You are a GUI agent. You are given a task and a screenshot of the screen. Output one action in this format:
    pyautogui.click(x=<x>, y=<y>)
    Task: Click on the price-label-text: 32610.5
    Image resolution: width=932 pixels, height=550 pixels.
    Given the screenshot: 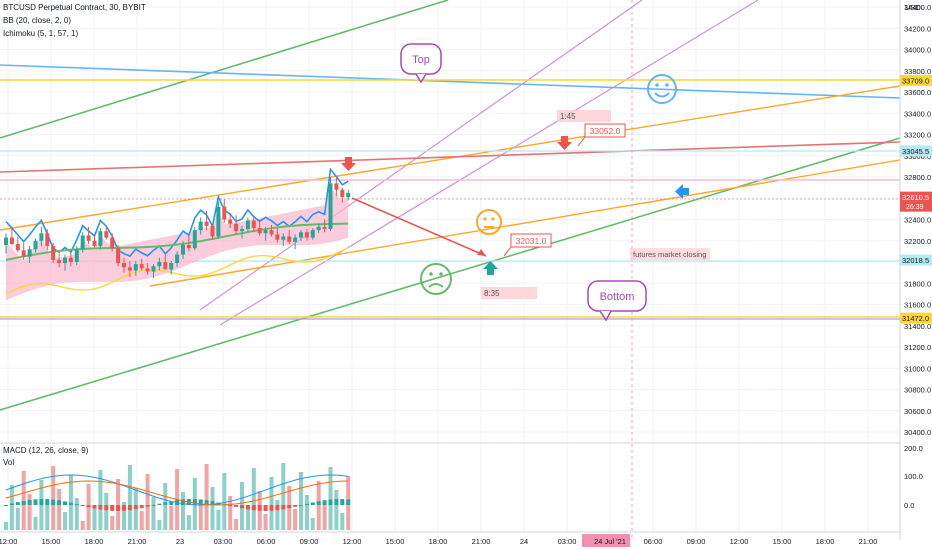 What is the action you would take?
    pyautogui.click(x=915, y=197)
    